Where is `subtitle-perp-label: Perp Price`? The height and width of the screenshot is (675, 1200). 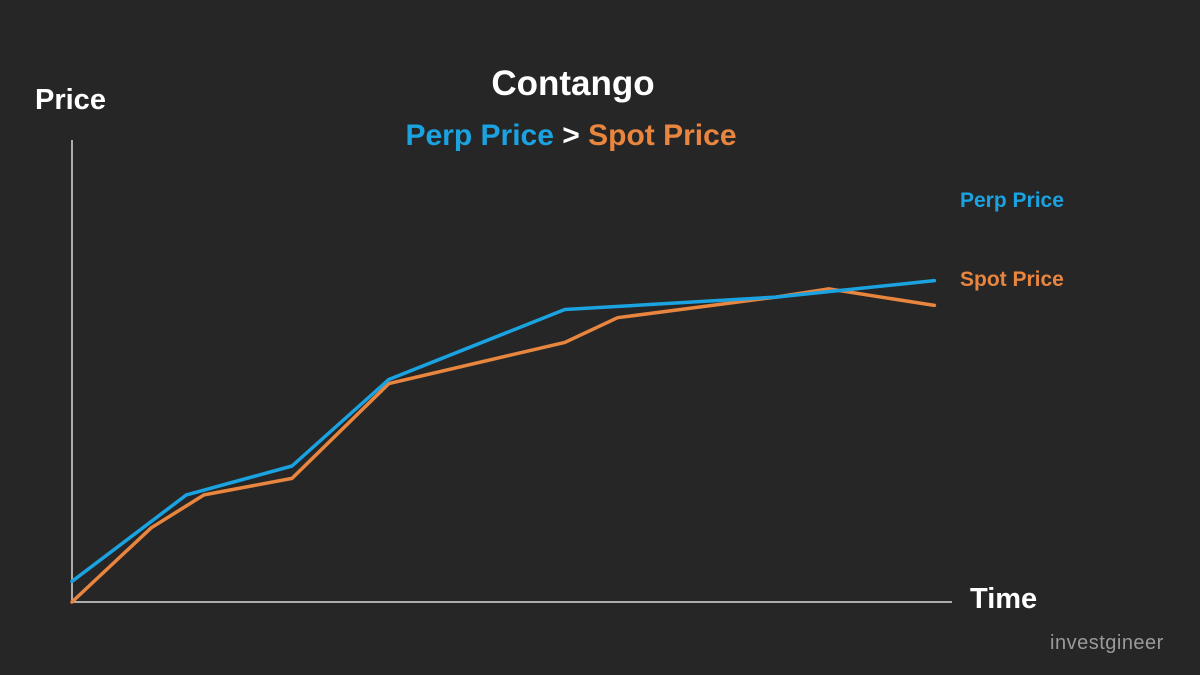
subtitle-perp-label: Perp Price is located at coordinates (479, 135).